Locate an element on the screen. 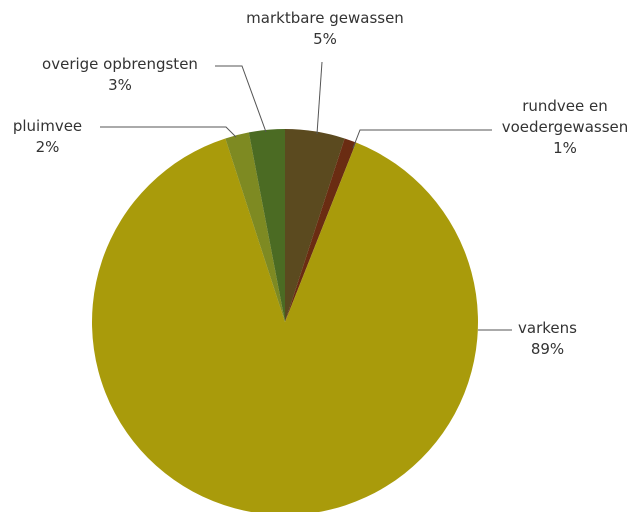  value-label: 1% is located at coordinates (565, 148).